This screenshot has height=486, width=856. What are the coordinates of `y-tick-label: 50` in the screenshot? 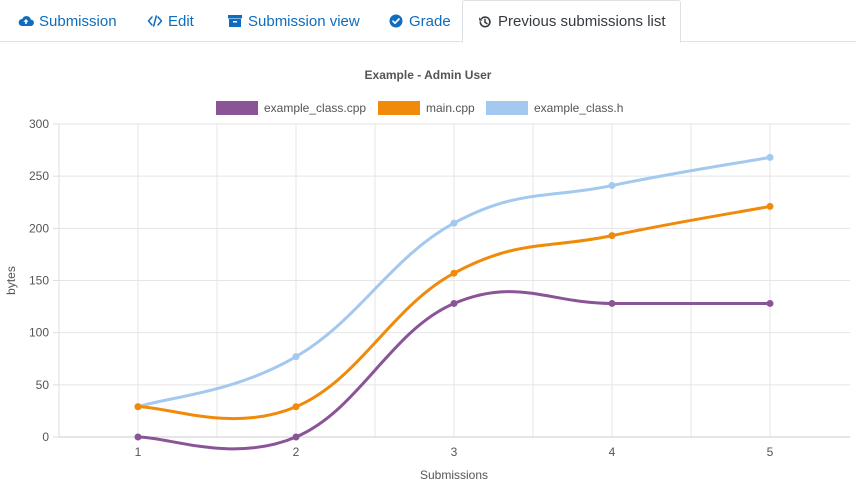 It's located at (43, 385).